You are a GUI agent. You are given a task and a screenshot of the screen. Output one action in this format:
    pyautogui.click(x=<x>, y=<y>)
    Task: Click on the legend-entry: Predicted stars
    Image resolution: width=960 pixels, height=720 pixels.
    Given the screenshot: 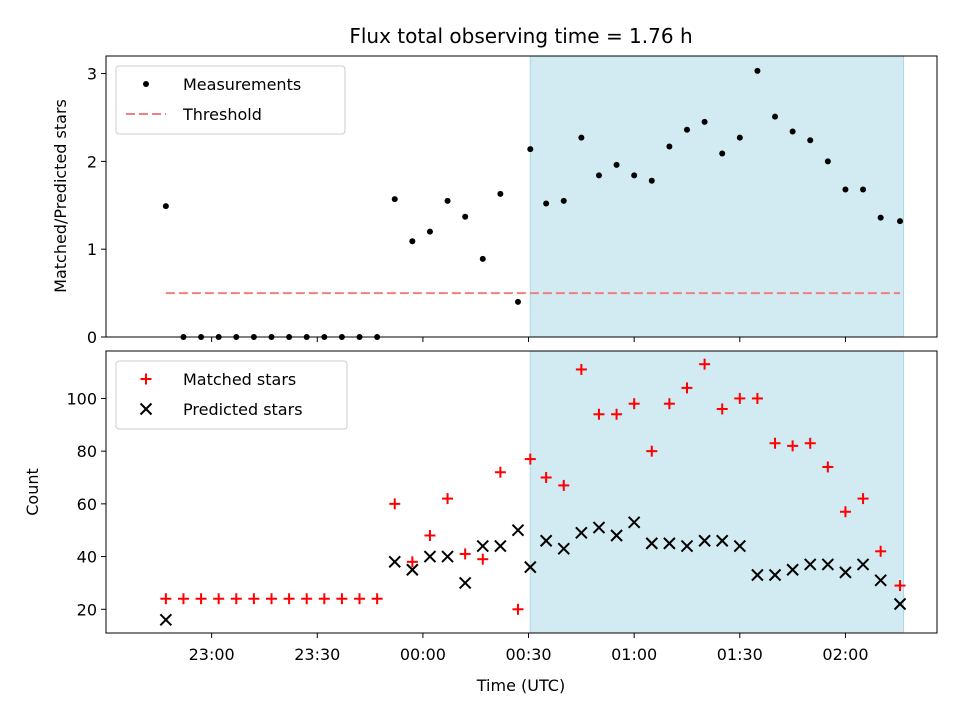 What is the action you would take?
    pyautogui.click(x=243, y=409)
    